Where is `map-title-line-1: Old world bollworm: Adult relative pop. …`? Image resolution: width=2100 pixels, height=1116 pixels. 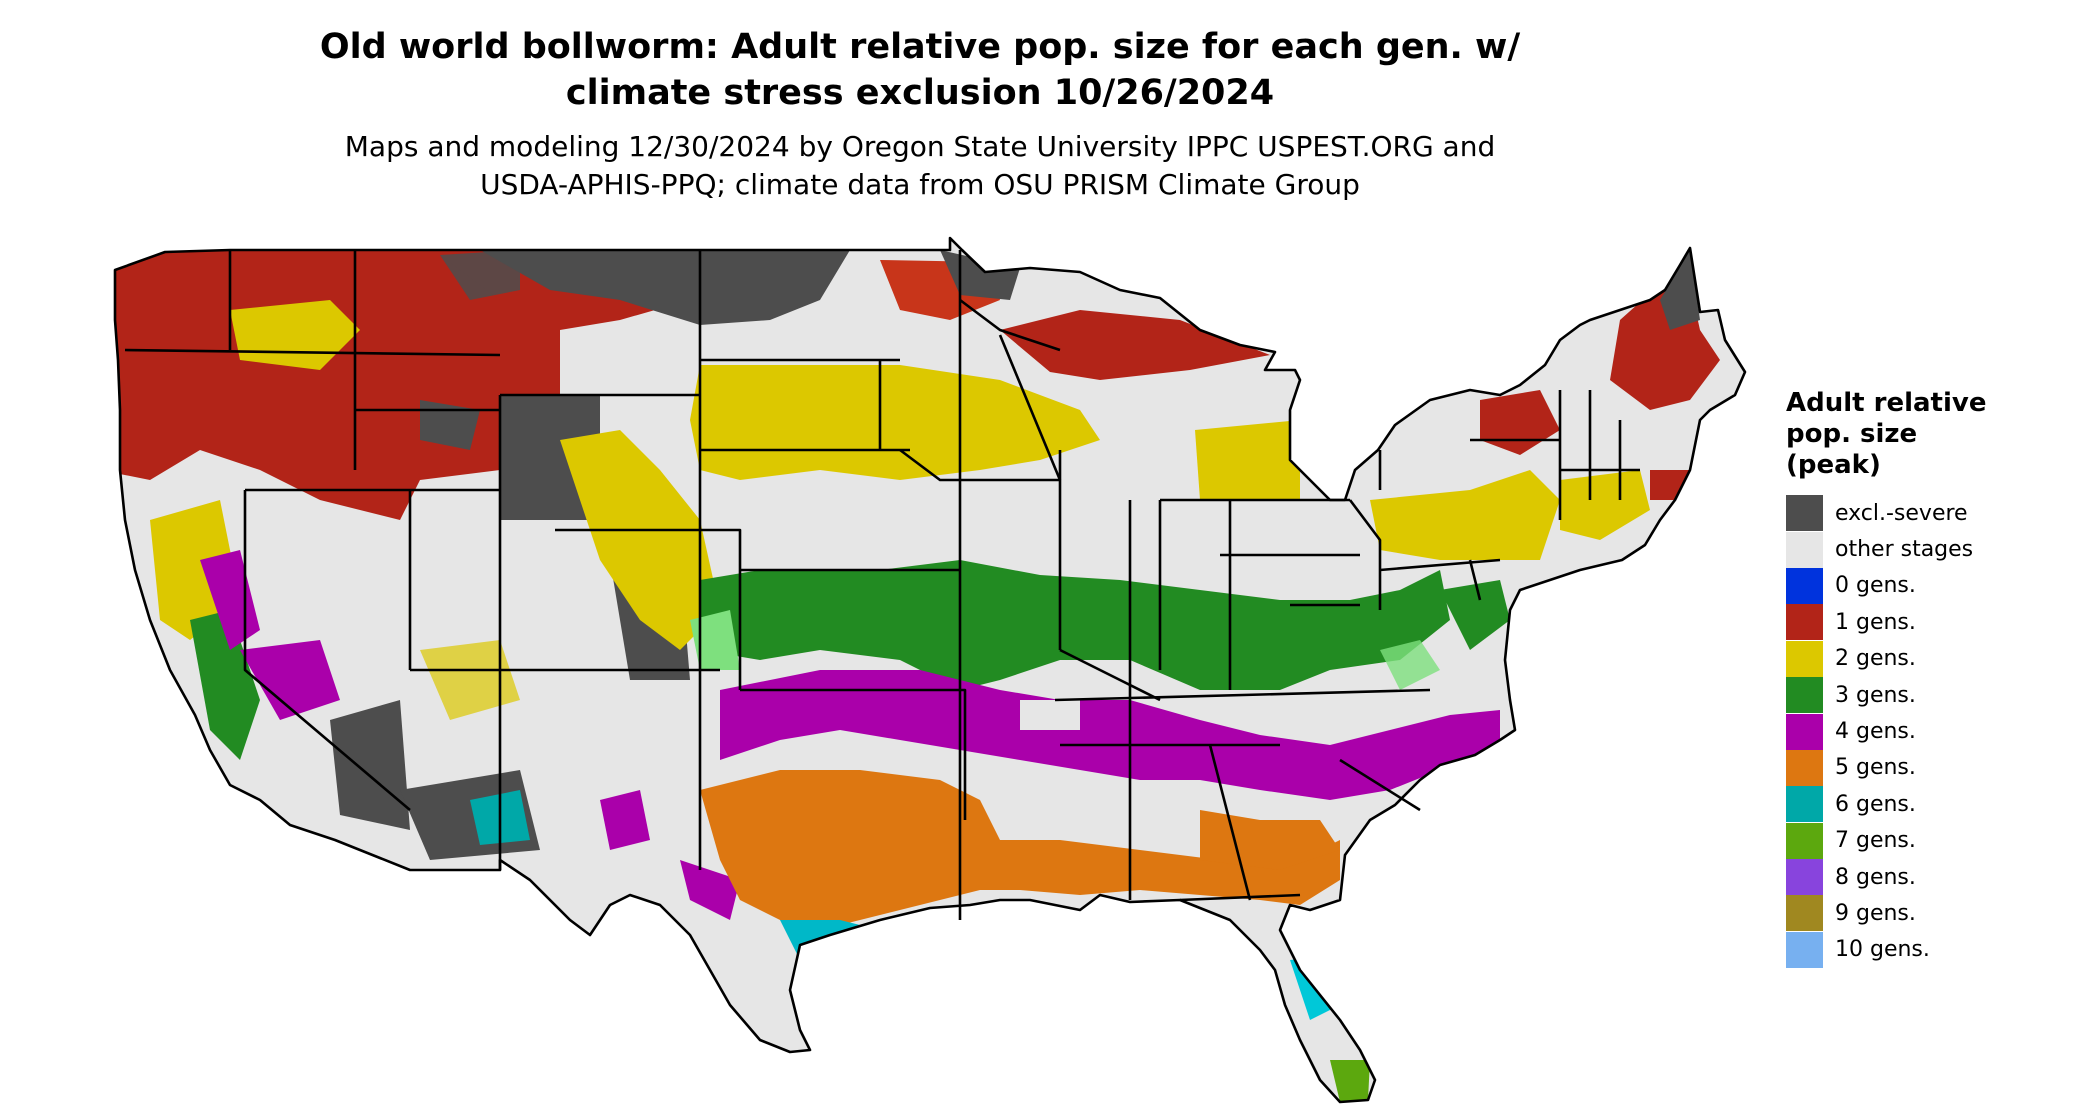 map-title-line-1: Old world bollworm: Adult relative pop. … is located at coordinates (920, 47).